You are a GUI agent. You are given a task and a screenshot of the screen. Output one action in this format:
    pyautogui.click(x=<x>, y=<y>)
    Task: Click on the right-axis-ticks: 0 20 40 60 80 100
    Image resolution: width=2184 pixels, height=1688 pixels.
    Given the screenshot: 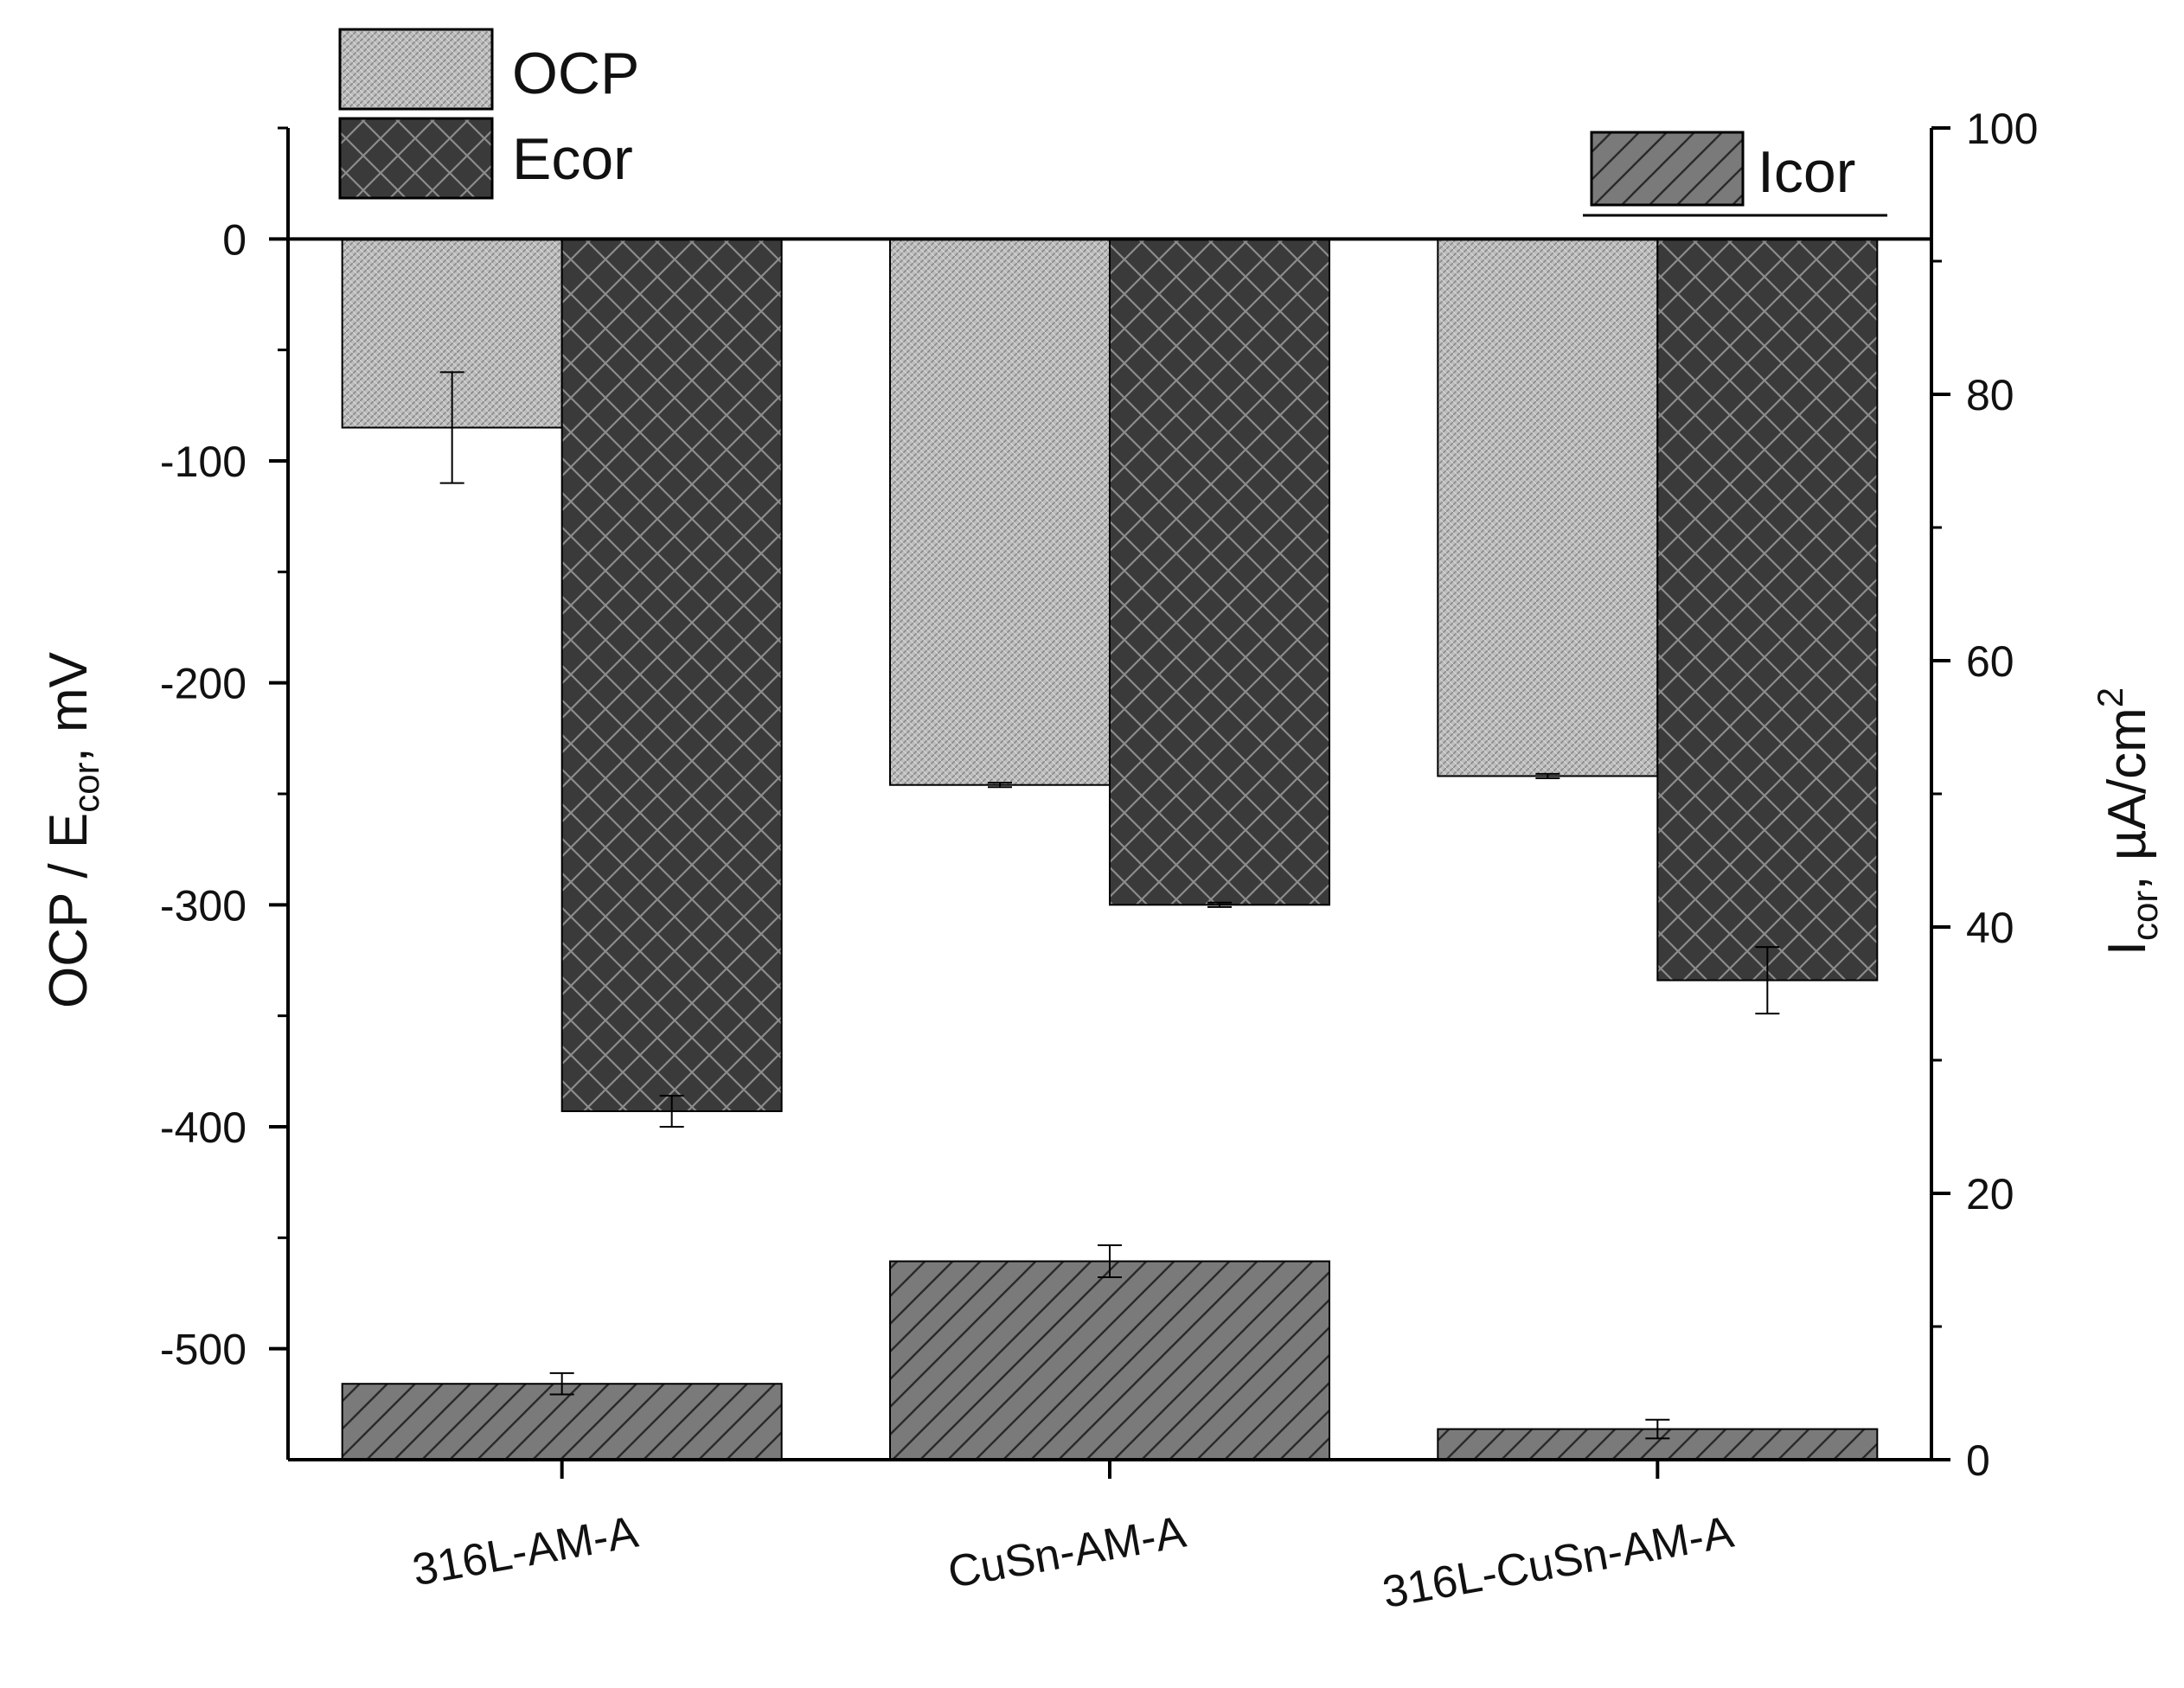 What is the action you would take?
    pyautogui.click(x=1984, y=795)
    